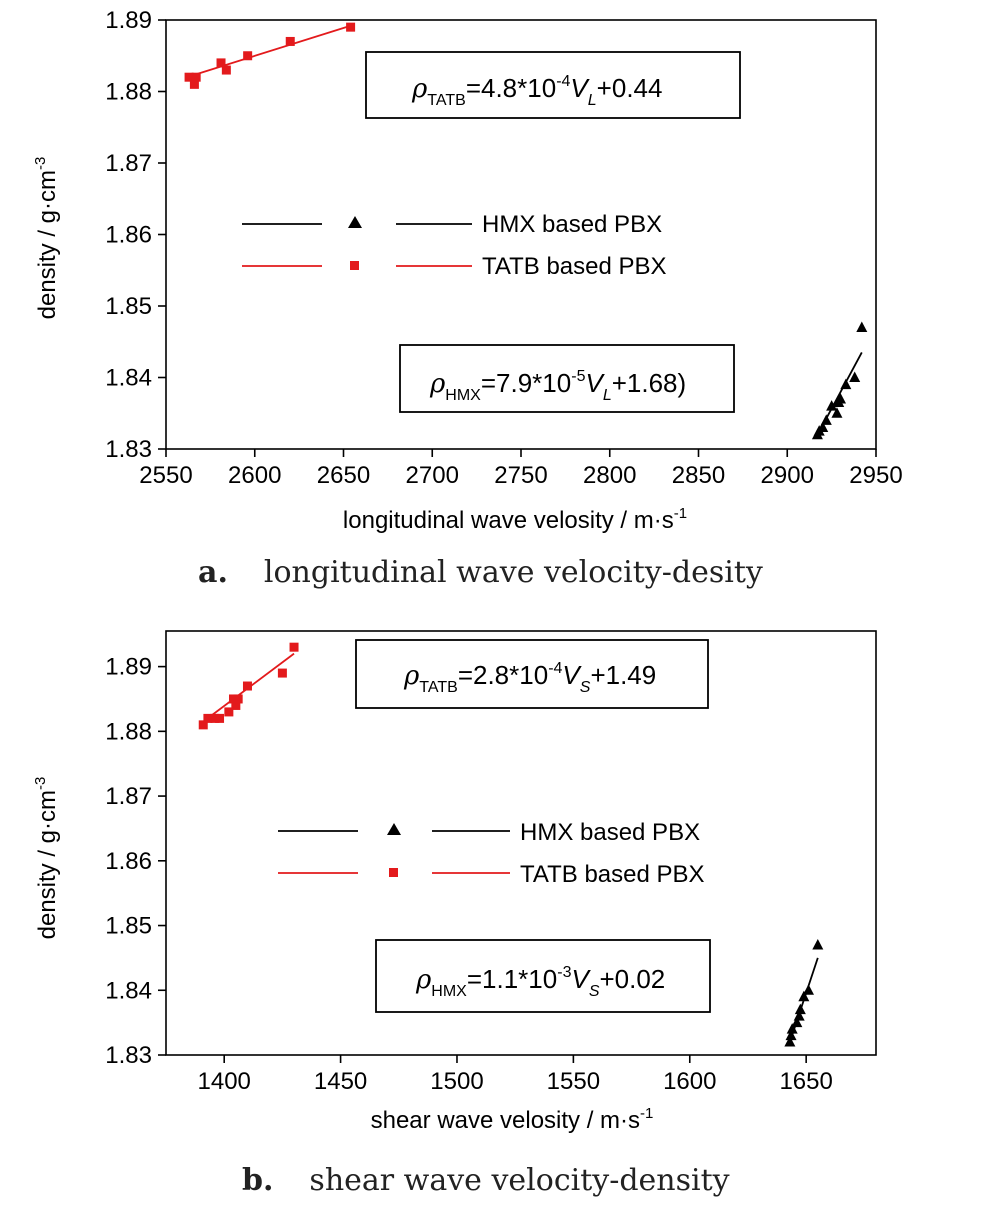 This screenshot has width=992, height=1218. I want to click on x-tick-label: 2900, so click(787, 475).